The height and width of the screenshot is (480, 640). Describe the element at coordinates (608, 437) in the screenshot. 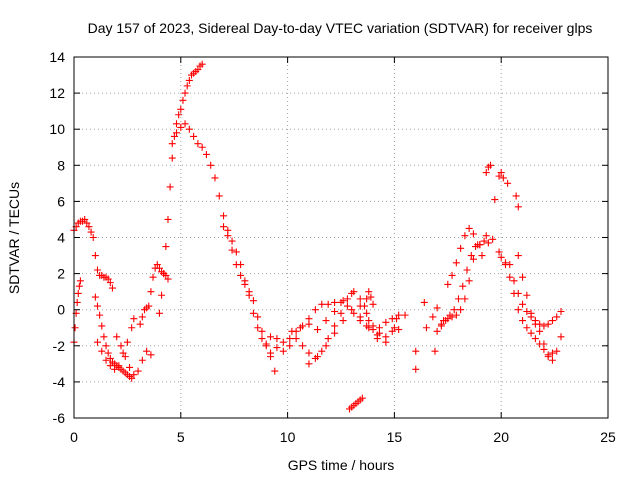

I see `x-tick-label: 25` at that location.